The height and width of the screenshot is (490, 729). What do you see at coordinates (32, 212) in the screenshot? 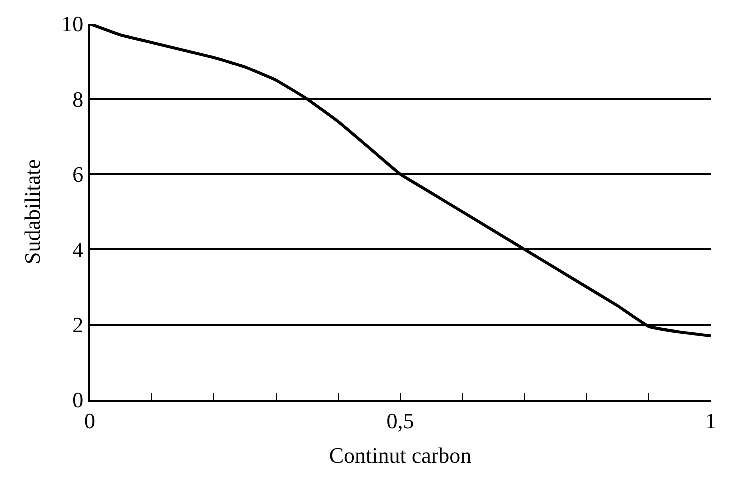
I see `y-axis-title: Sudabilitate` at bounding box center [32, 212].